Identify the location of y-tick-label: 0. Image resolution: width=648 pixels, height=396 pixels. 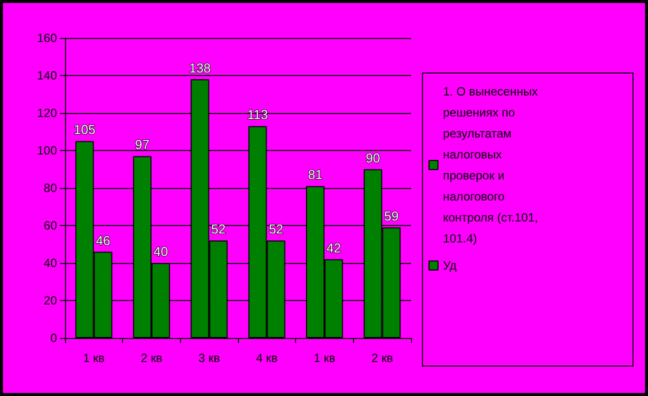
(54, 338).